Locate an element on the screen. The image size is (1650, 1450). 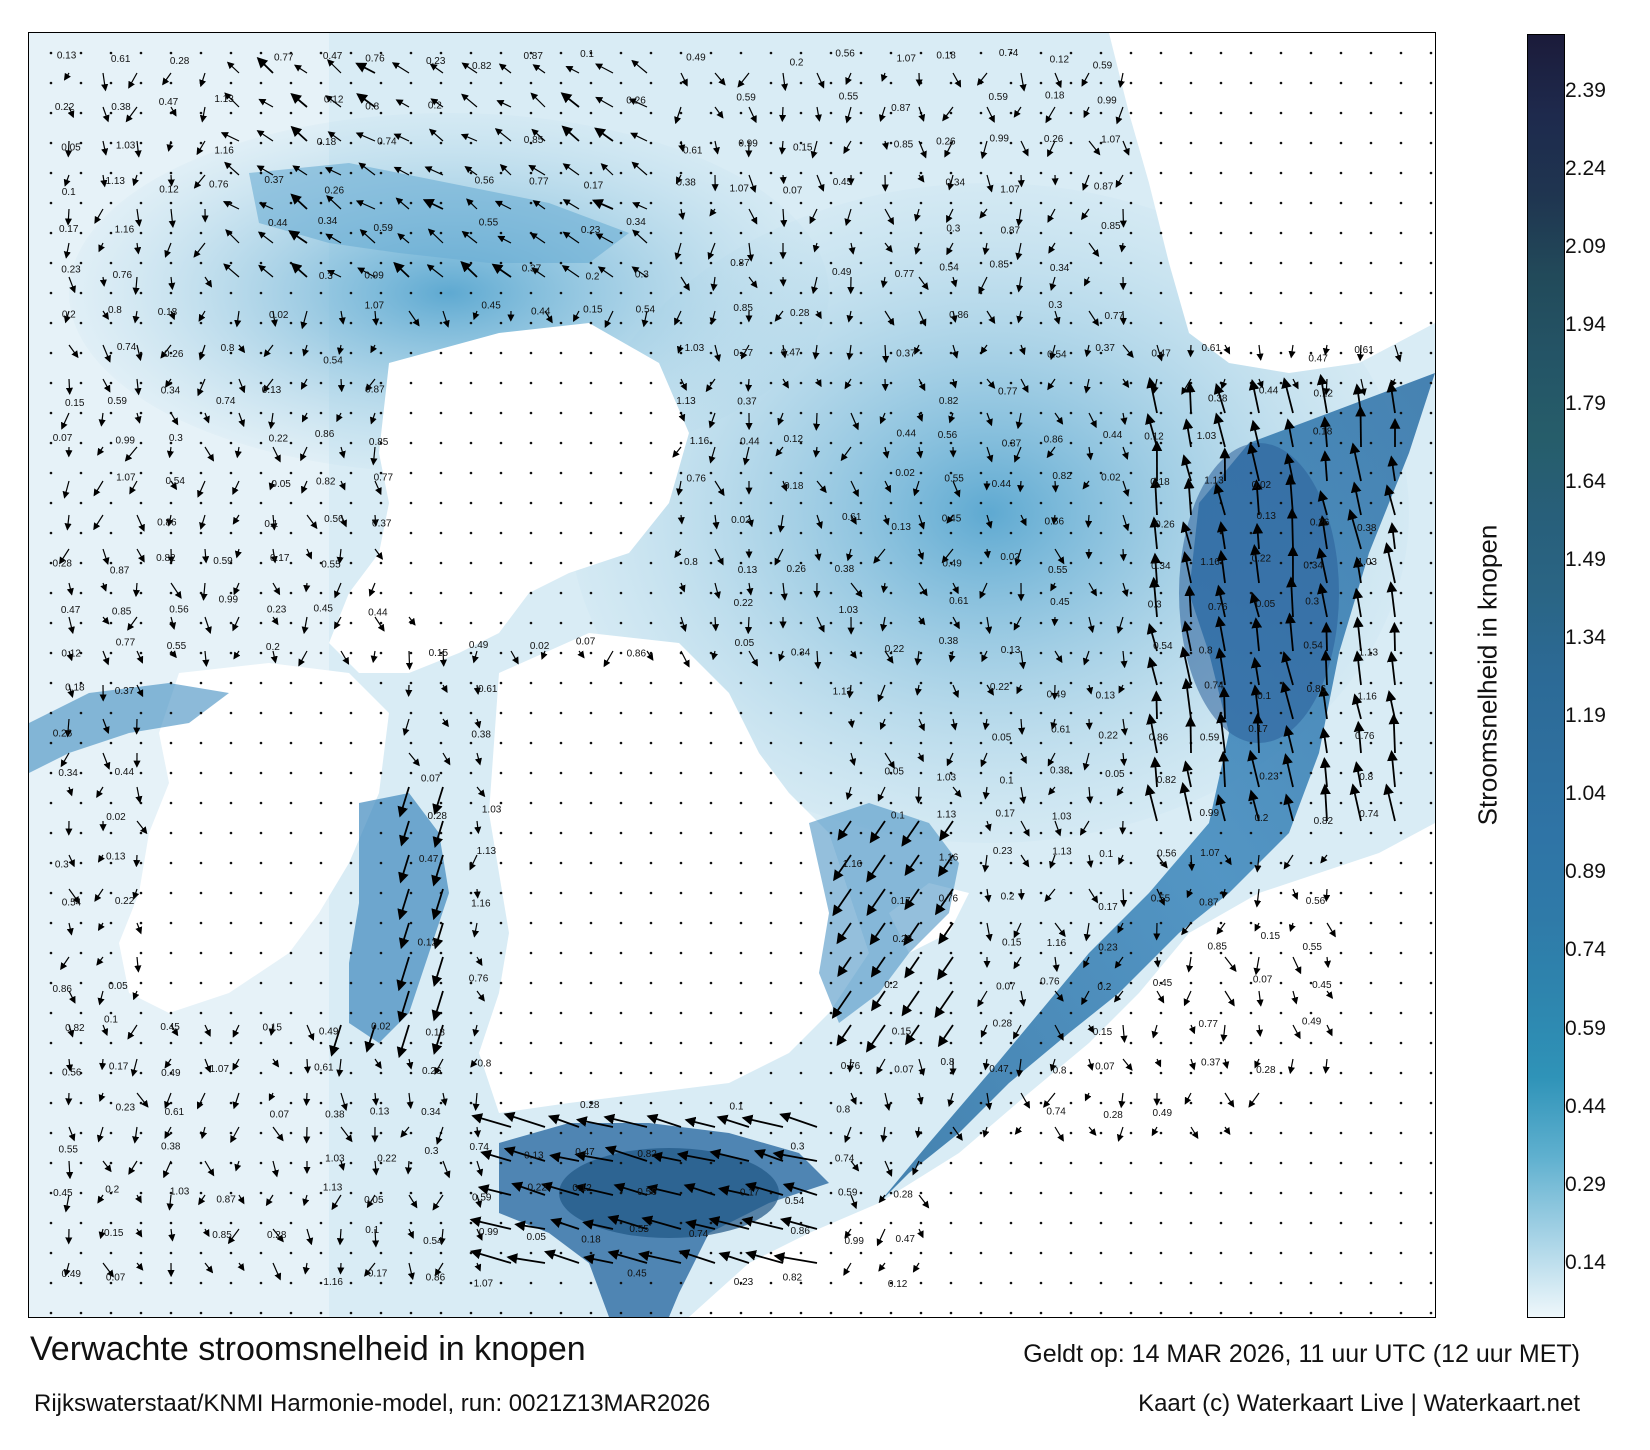
speed-label: 0.15 is located at coordinates (1271, 936).